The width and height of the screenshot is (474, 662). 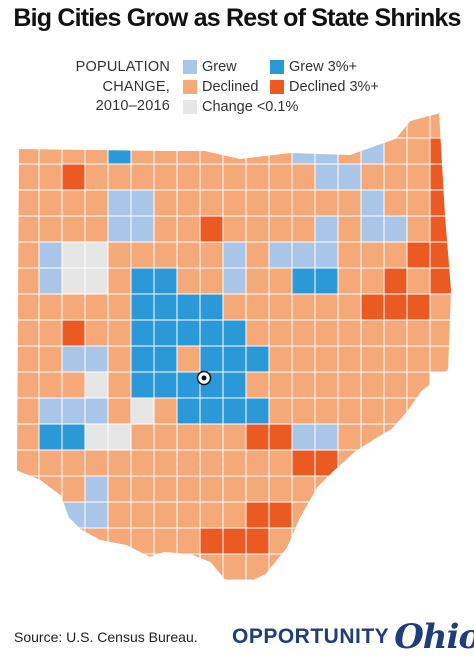 I want to click on legend-label-declined-3-plus: Declined 3%+, so click(x=334, y=86).